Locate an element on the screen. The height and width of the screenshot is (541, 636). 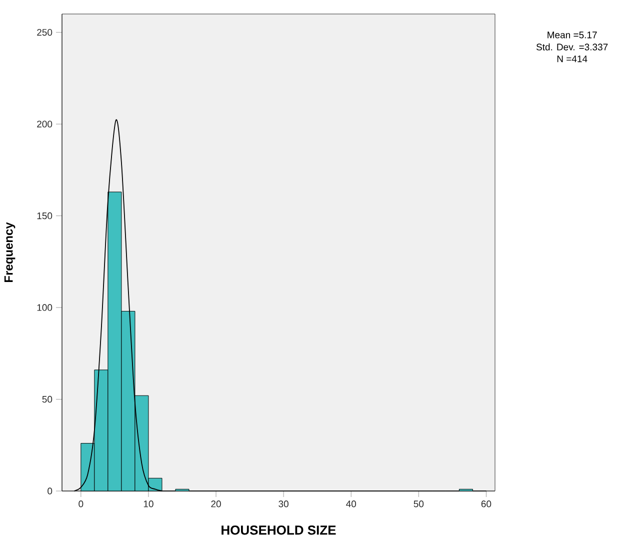
y-tick-label: 50 is located at coordinates (47, 399).